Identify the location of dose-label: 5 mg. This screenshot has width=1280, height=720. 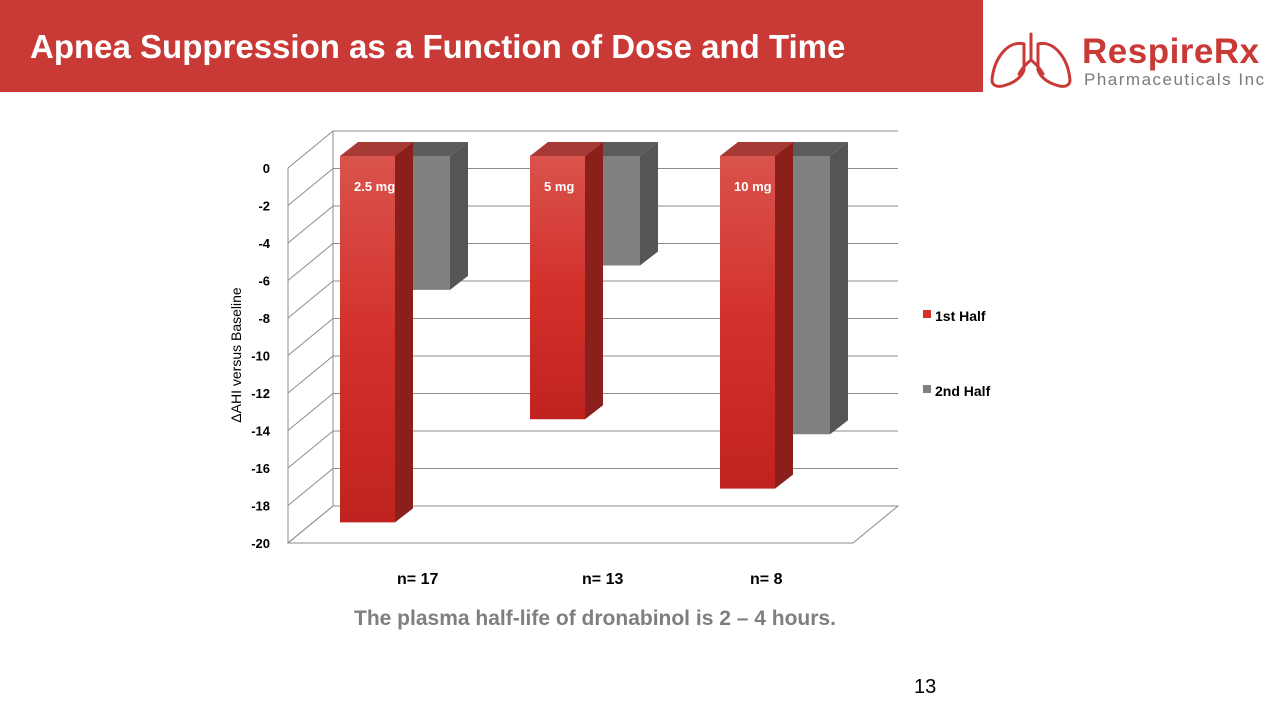
(559, 186).